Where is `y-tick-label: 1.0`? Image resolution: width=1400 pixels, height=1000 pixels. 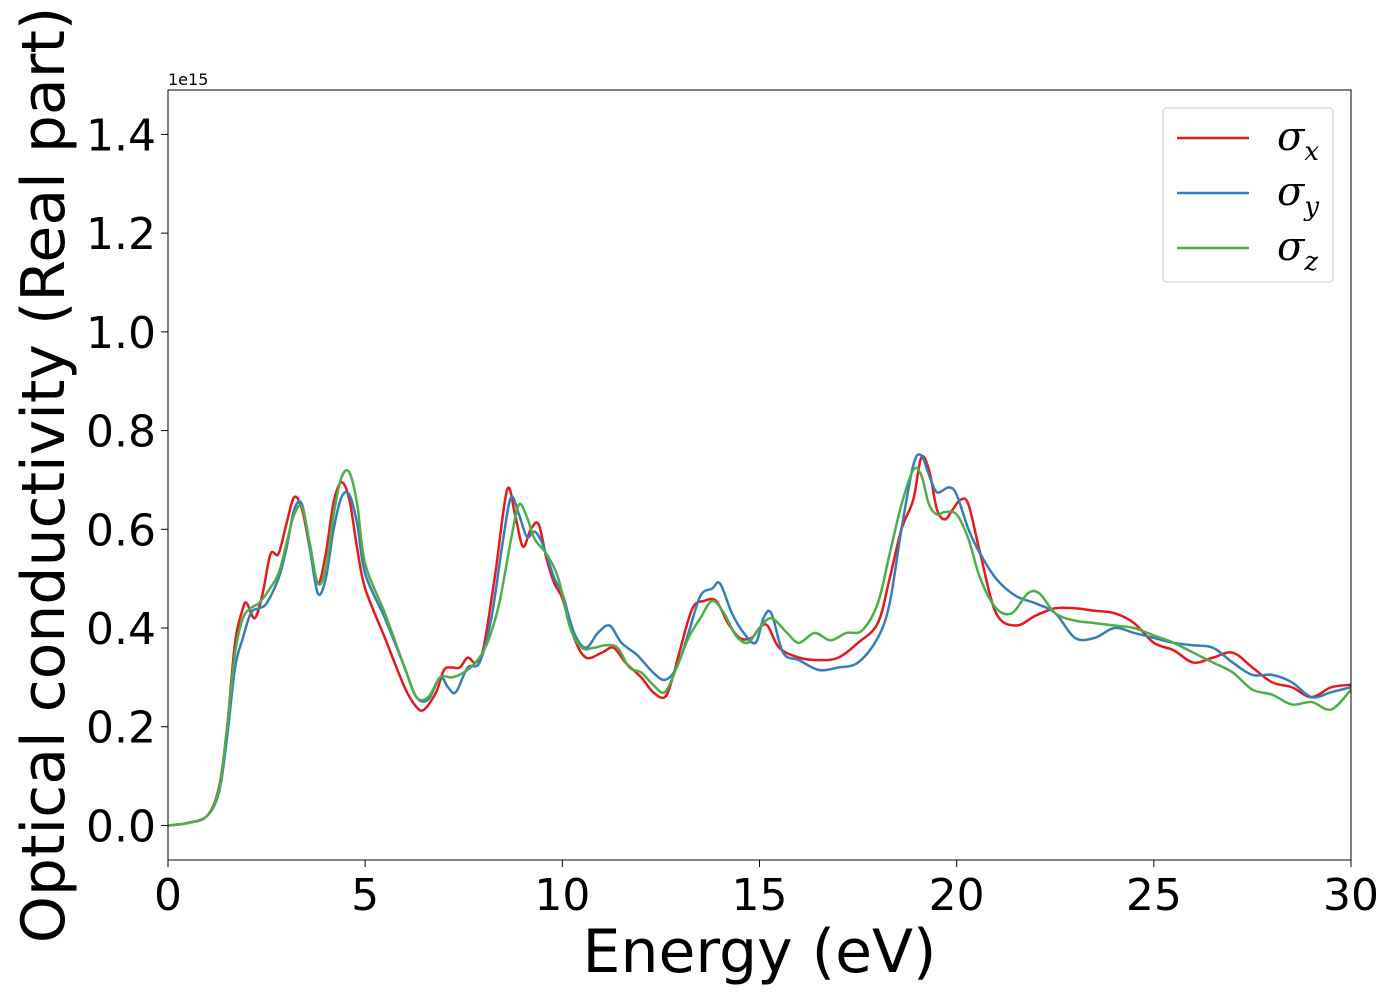 y-tick-label: 1.0 is located at coordinates (121, 333).